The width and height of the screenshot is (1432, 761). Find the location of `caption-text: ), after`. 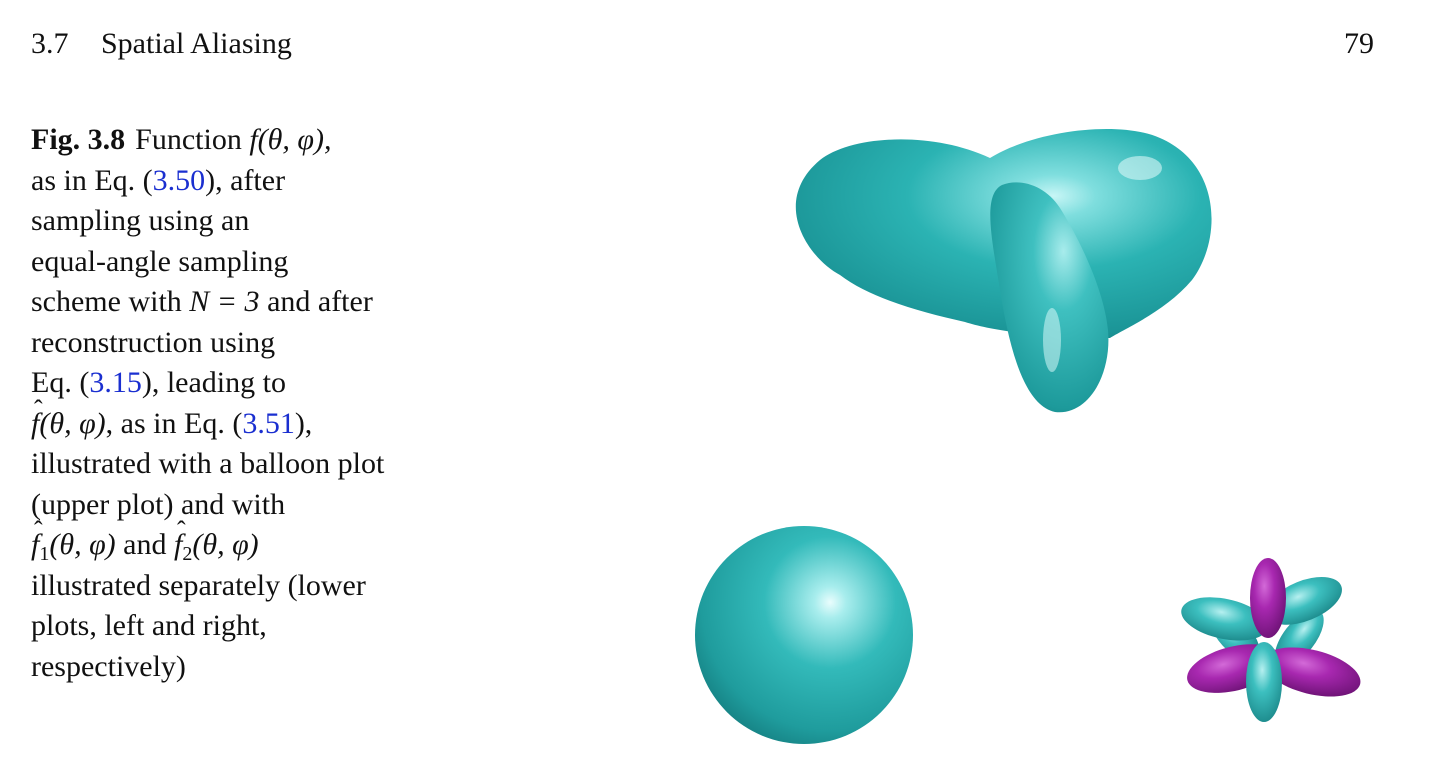

caption-text: ), after is located at coordinates (245, 180).